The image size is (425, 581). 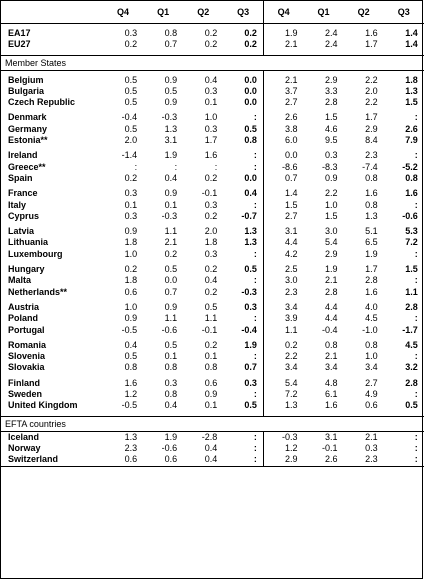 I want to click on table-row: Iceland 1.3 1.9 -2.8: -0.3 3.1 2.1:, so click(x=212, y=437).